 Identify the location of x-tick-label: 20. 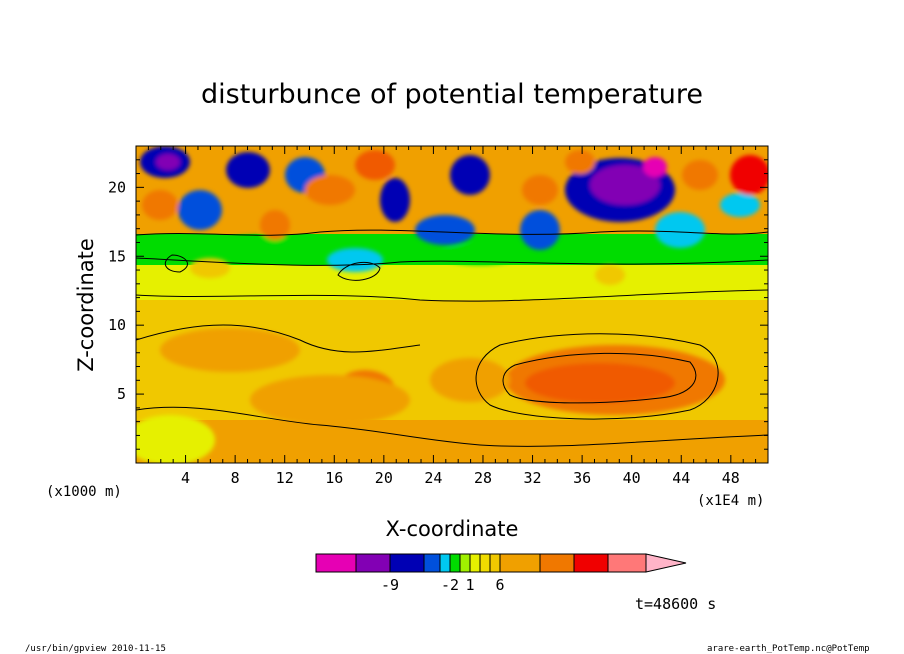
(384, 478).